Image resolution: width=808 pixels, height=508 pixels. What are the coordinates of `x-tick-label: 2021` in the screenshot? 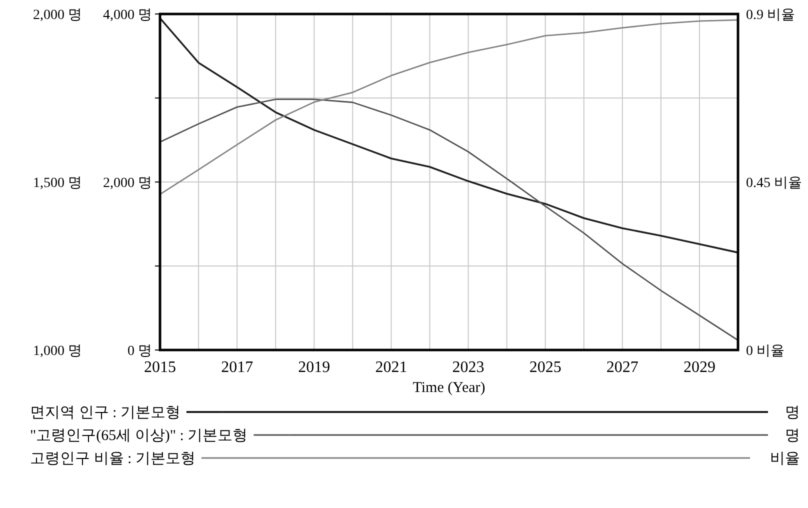 It's located at (391, 367).